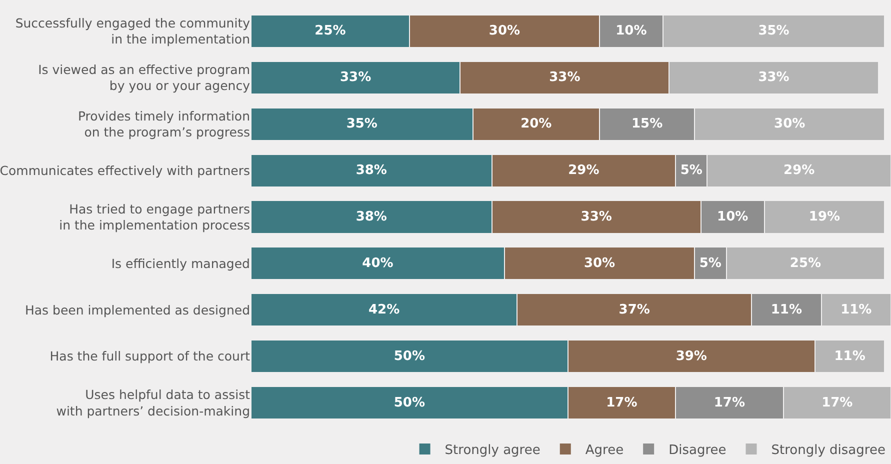 Image resolution: width=891 pixels, height=464 pixels. Describe the element at coordinates (133, 31) in the screenshot. I see `y-tick-label: Successfully engaged the community in the implementation` at that location.